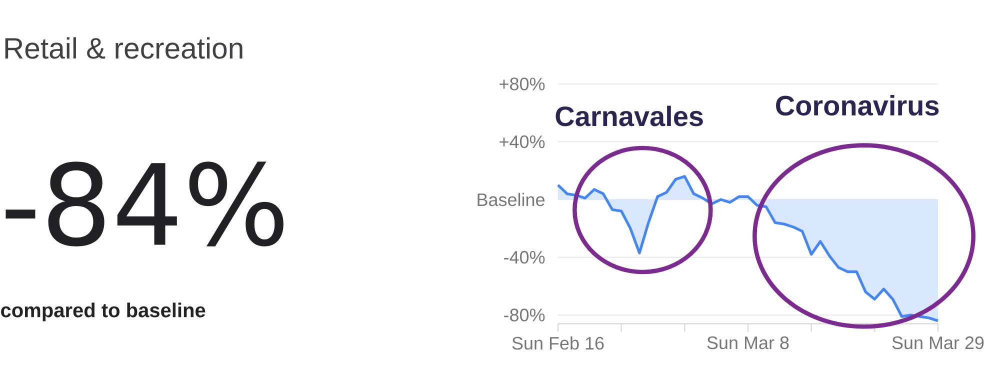  I want to click on annotation: Carnavales, so click(629, 116).